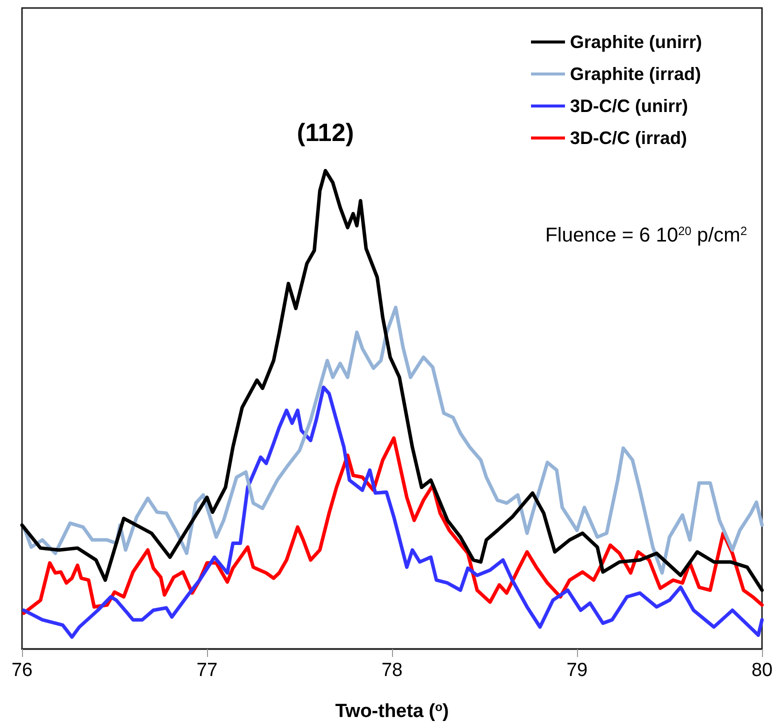 The image size is (777, 728). What do you see at coordinates (629, 106) in the screenshot?
I see `legend-label: 3D-C/C (unirr)` at bounding box center [629, 106].